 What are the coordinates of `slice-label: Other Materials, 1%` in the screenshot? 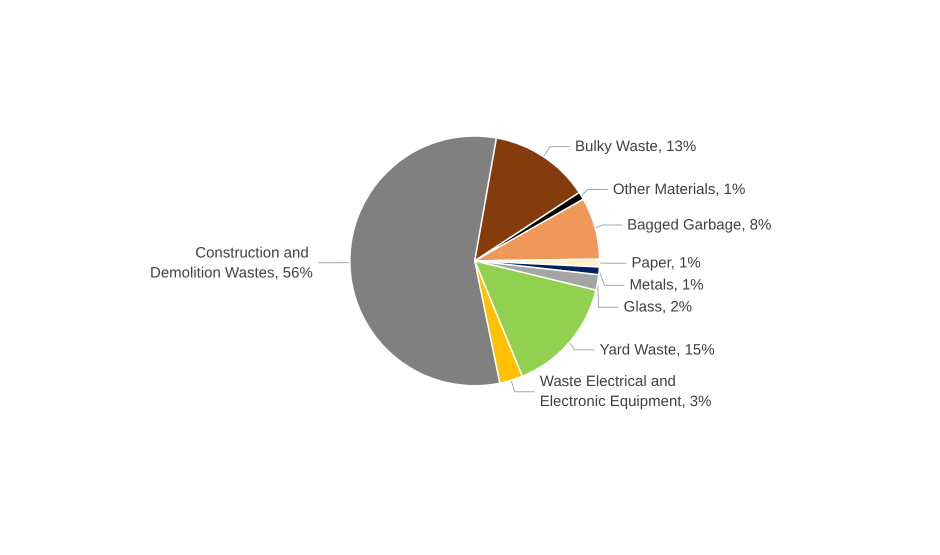 It's located at (679, 189).